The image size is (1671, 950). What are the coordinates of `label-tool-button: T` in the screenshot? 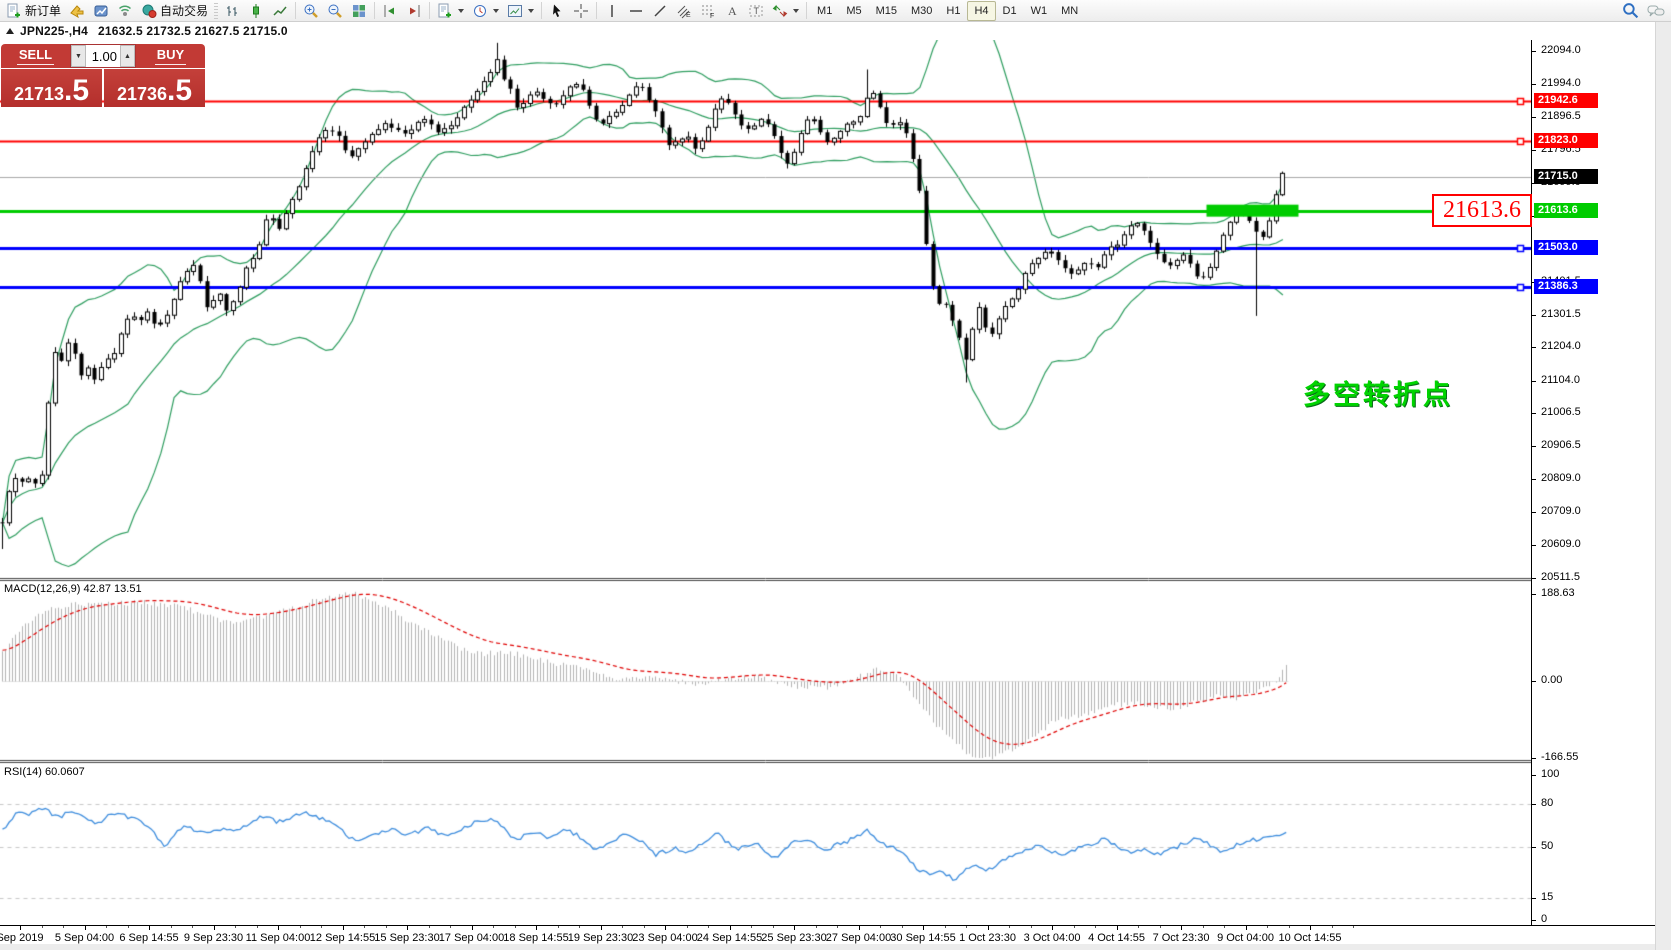 It's located at (756, 11).